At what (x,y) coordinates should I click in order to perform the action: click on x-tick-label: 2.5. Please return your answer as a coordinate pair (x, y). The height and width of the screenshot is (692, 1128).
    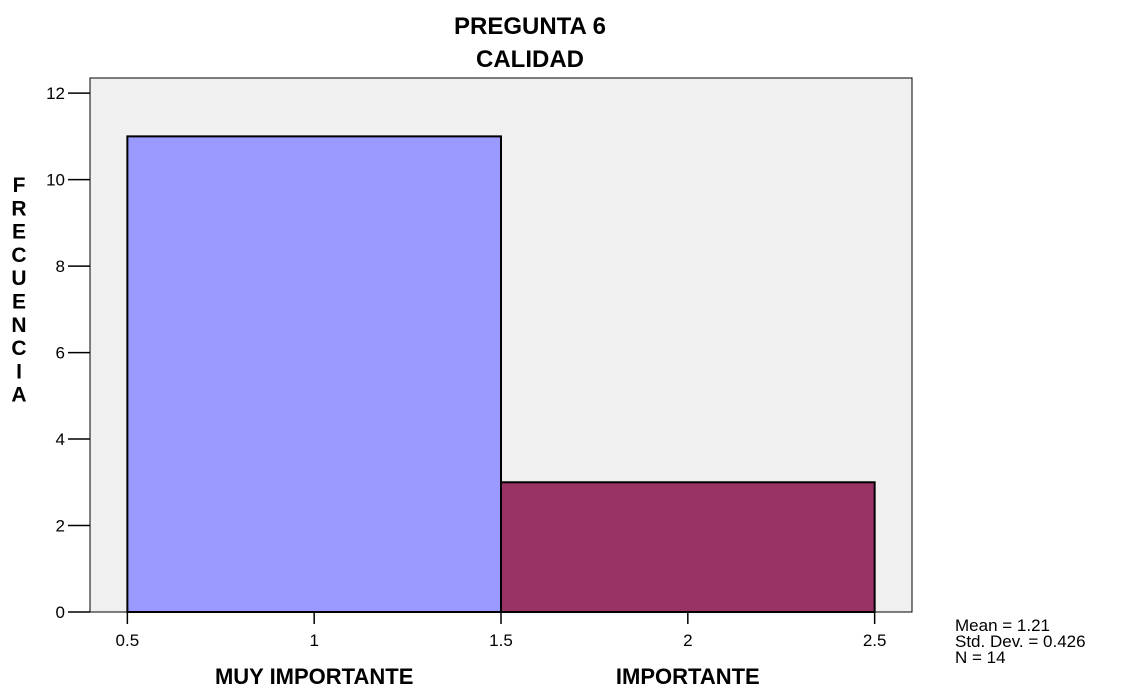
    Looking at the image, I should click on (875, 640).